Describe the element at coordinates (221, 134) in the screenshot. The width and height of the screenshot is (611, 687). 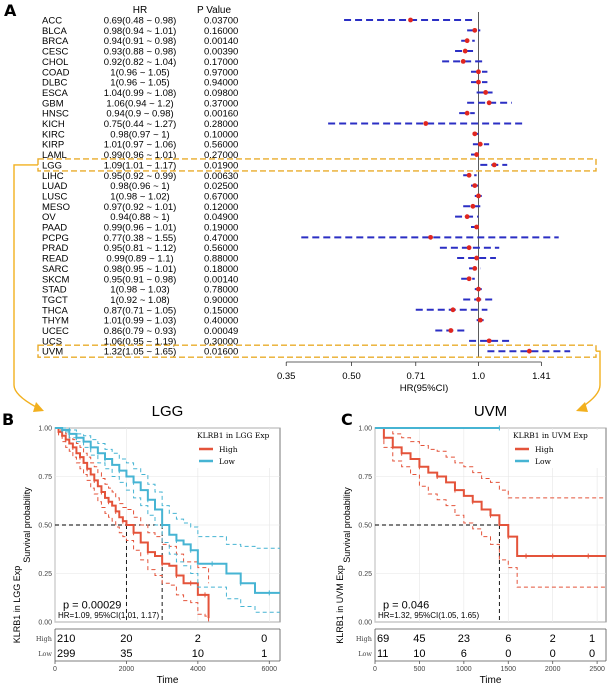
I see `row-p-value: 0.10000` at that location.